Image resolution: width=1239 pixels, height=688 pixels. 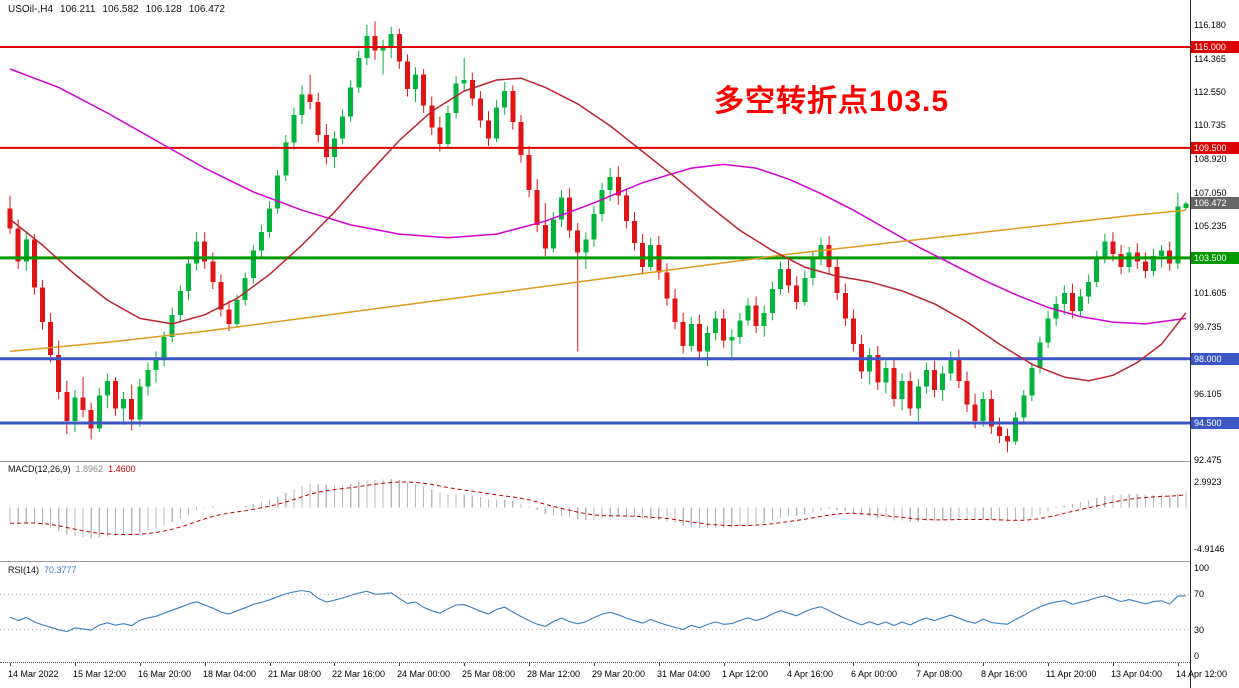 I want to click on chart-title: USOil-,H4 106.211 106.582 106.128 106.472, so click(x=120, y=9).